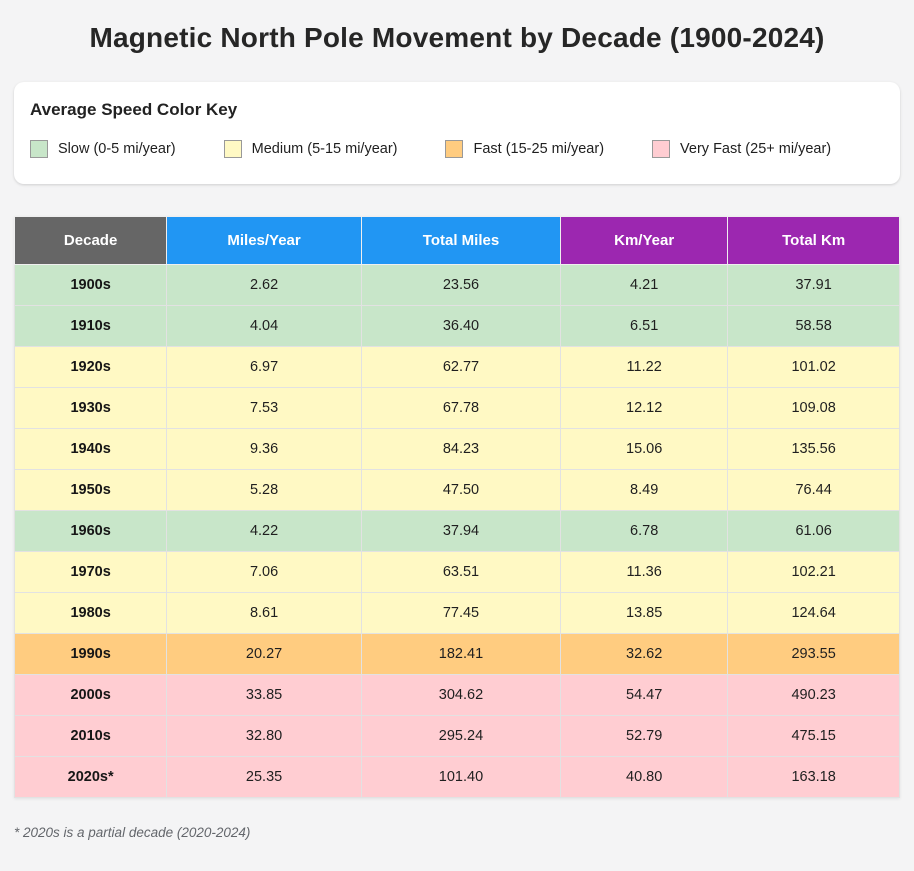  I want to click on very-fast-swatch-icon, so click(661, 149).